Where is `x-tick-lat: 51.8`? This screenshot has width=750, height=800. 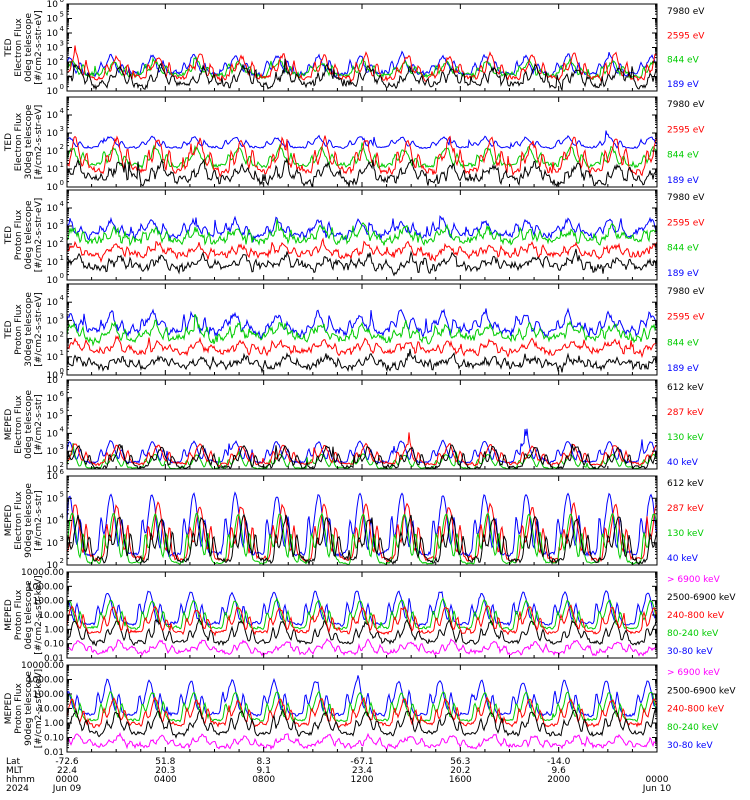 x-tick-lat: 51.8 is located at coordinates (165, 762).